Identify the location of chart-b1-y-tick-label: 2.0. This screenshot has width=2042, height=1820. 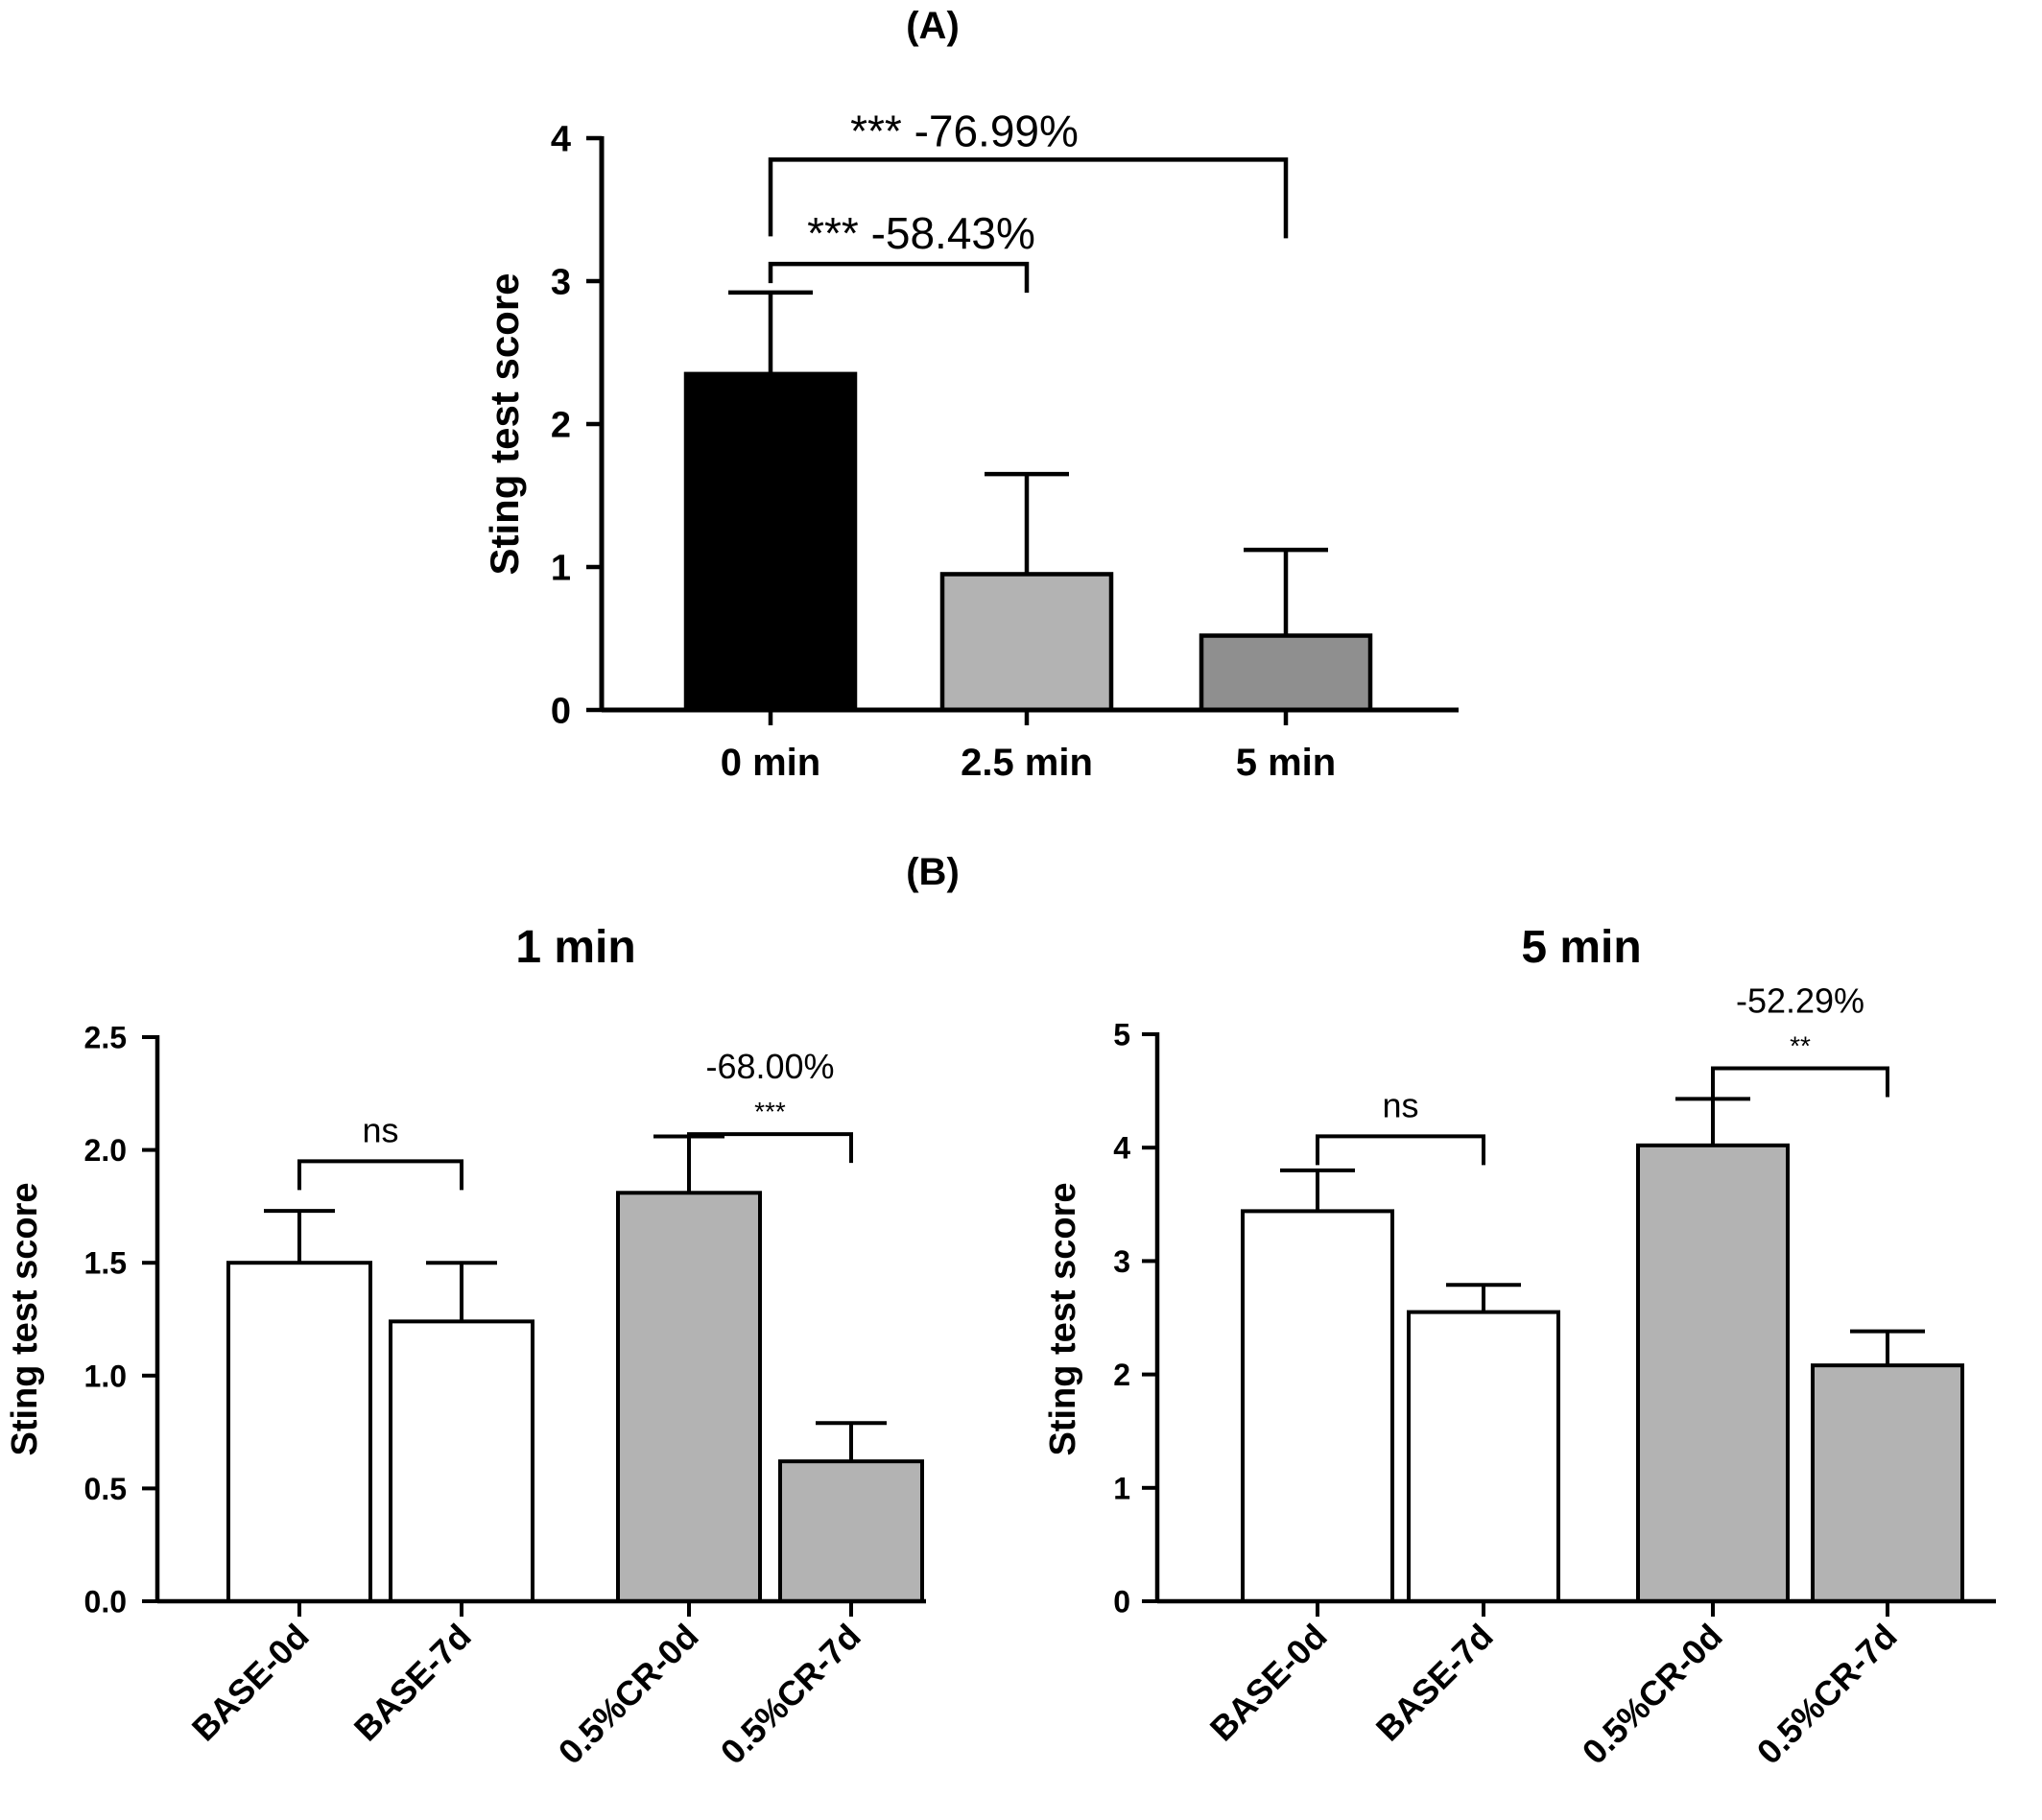
(106, 1151).